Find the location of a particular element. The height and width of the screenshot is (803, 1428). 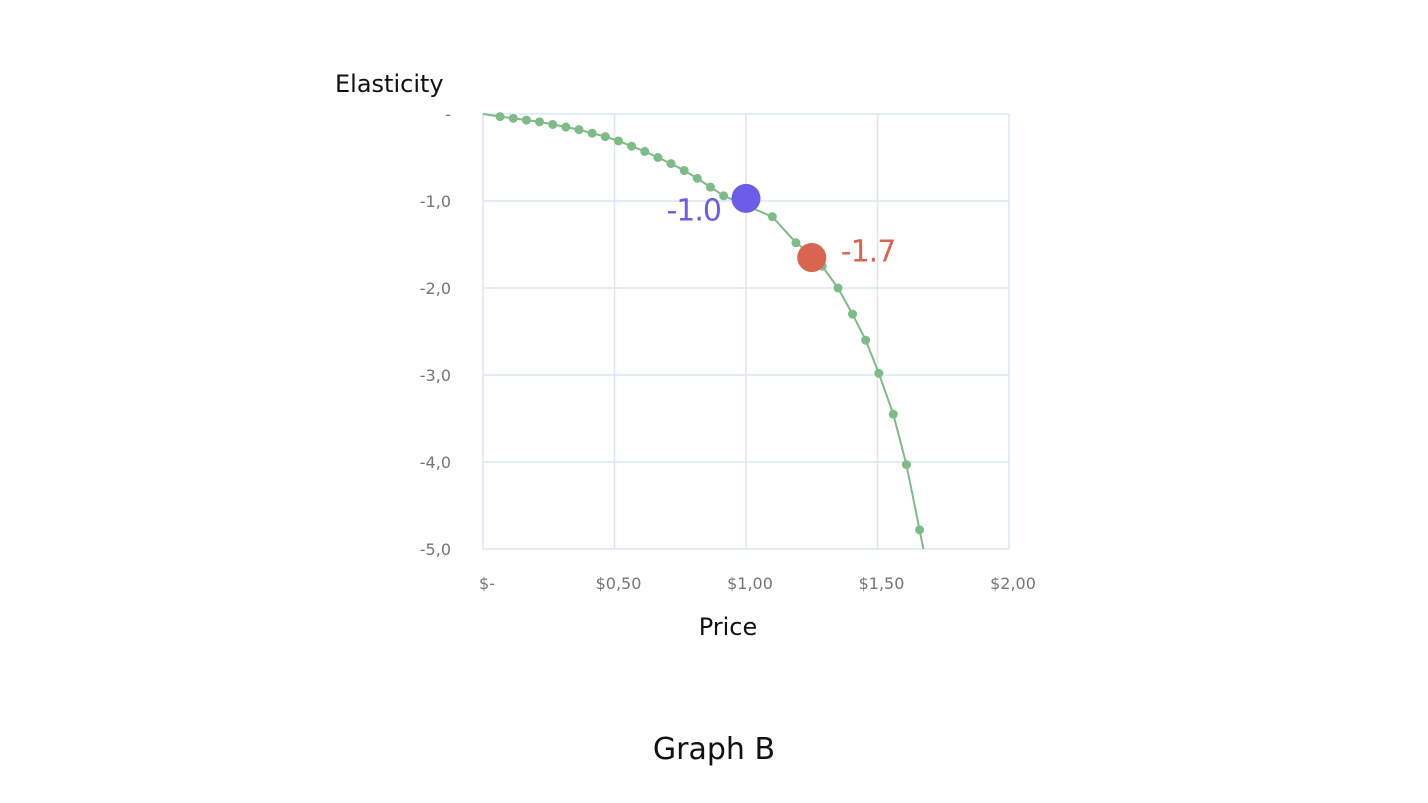

y-tick-label: -1,0 is located at coordinates (435, 201).